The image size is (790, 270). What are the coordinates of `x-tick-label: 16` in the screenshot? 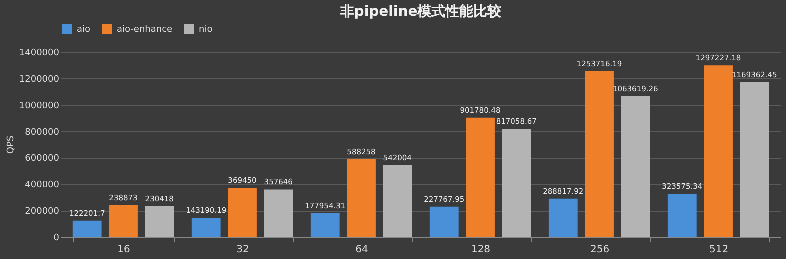 It's located at (124, 250).